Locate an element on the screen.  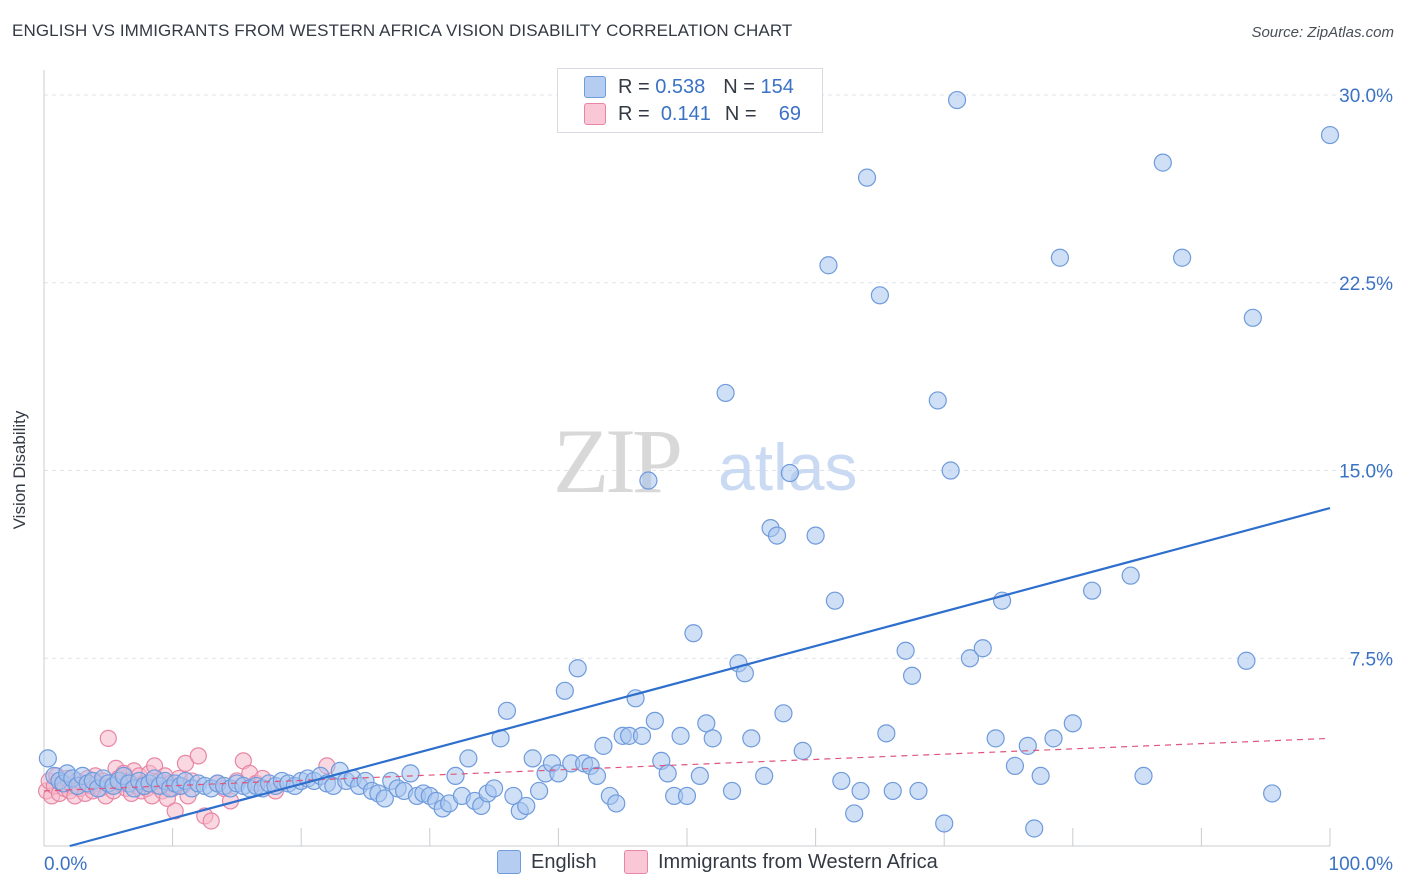
watermark-zip: ZIP is located at coordinates (616, 461).